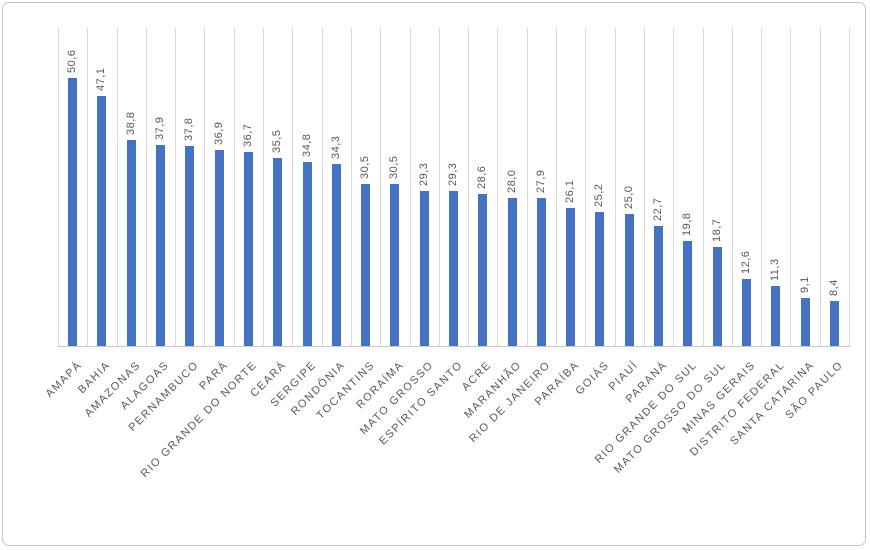 The image size is (870, 550). Describe the element at coordinates (687, 224) in the screenshot. I see `bar-value-label: 19,8` at that location.